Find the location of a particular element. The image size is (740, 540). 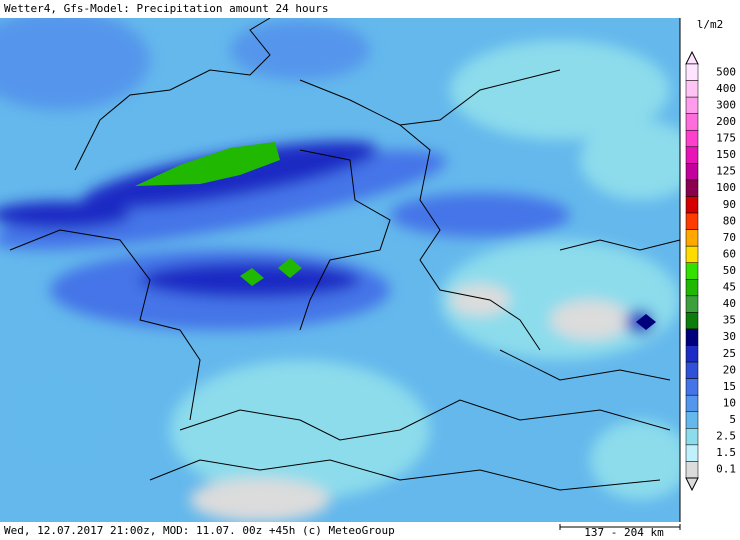

legend-label: 1.5 is located at coordinates (726, 452).